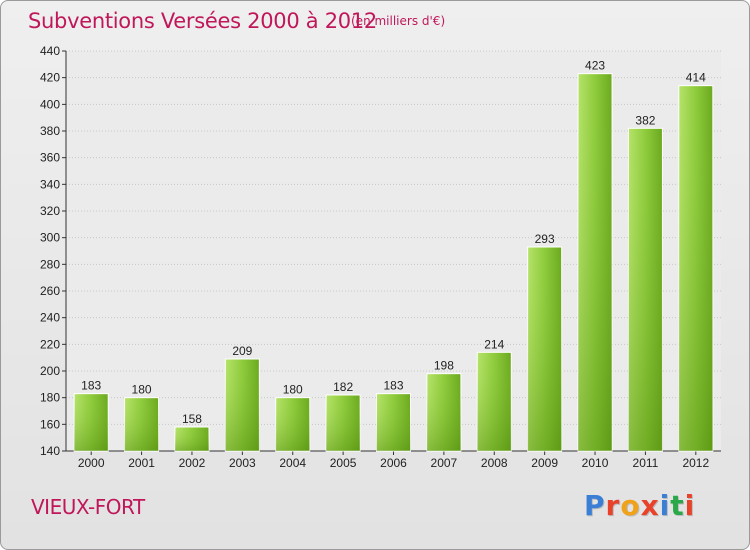 This screenshot has width=750, height=550. Describe the element at coordinates (292, 424) in the screenshot. I see `bar-shade-2004` at that location.